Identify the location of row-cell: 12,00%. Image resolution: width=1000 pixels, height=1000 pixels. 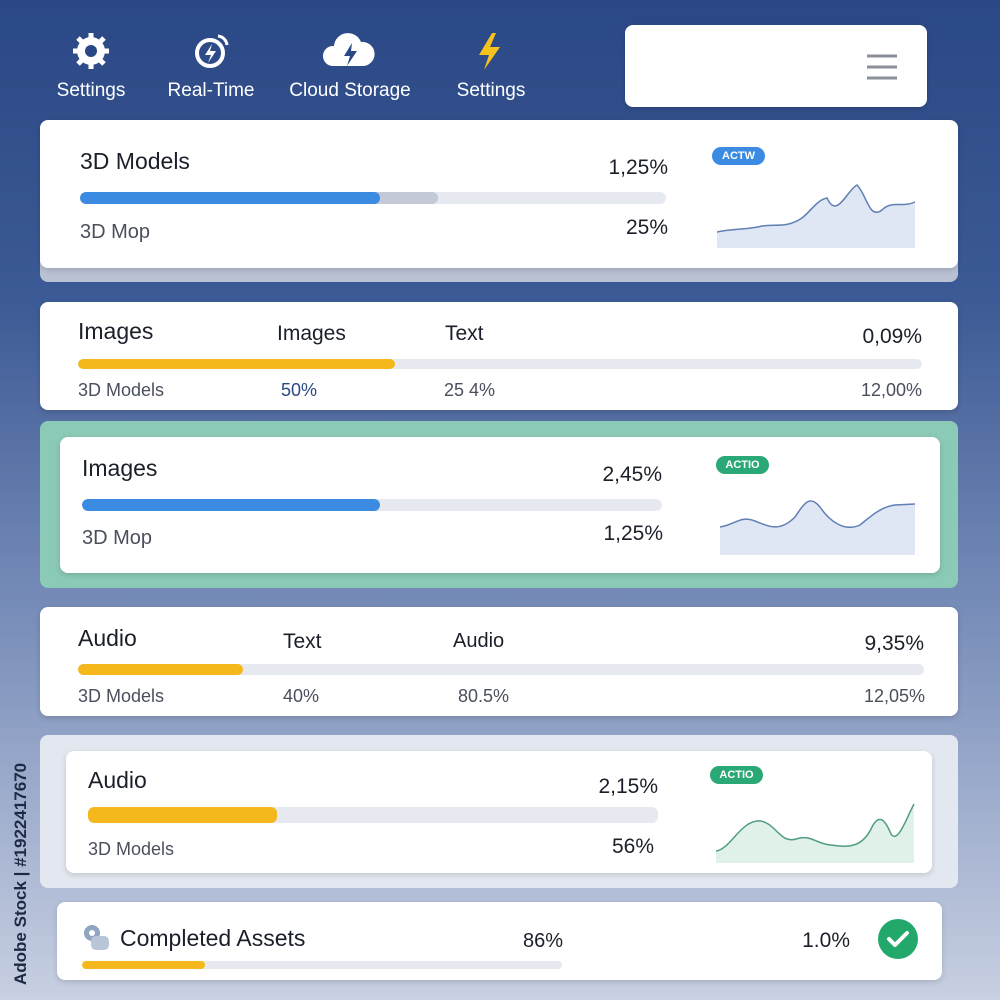
(891, 390).